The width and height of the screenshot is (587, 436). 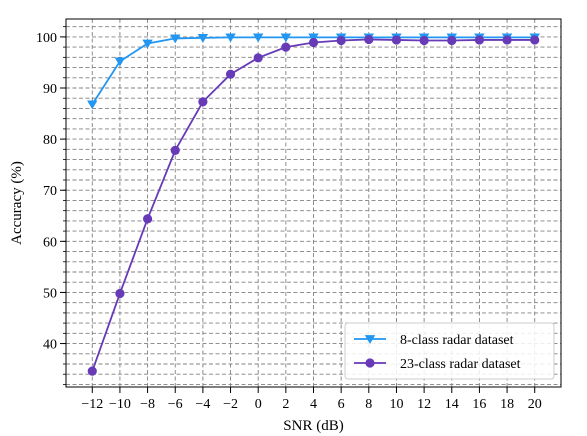 I want to click on x-tick-label: −8, so click(x=147, y=404).